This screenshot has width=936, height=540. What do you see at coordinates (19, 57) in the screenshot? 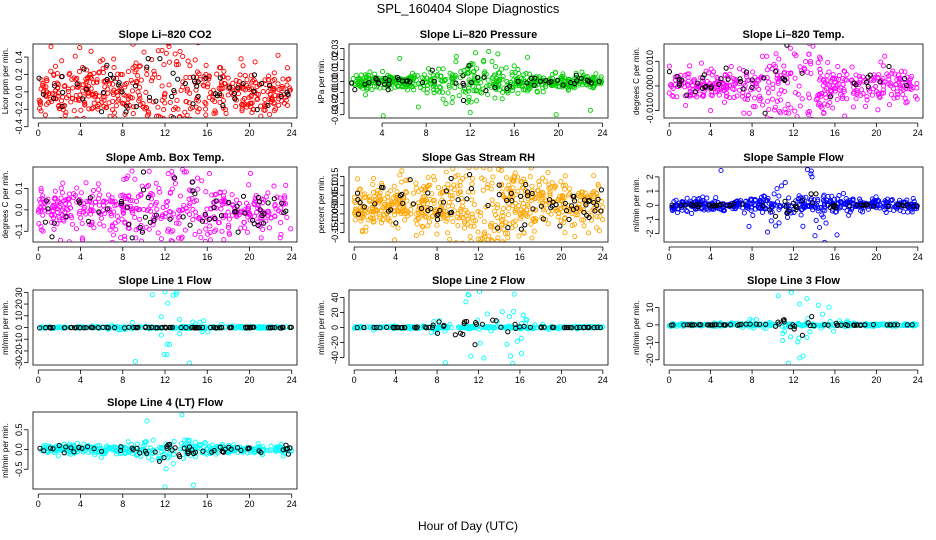
I see `y-tick-label: 0.4` at bounding box center [19, 57].